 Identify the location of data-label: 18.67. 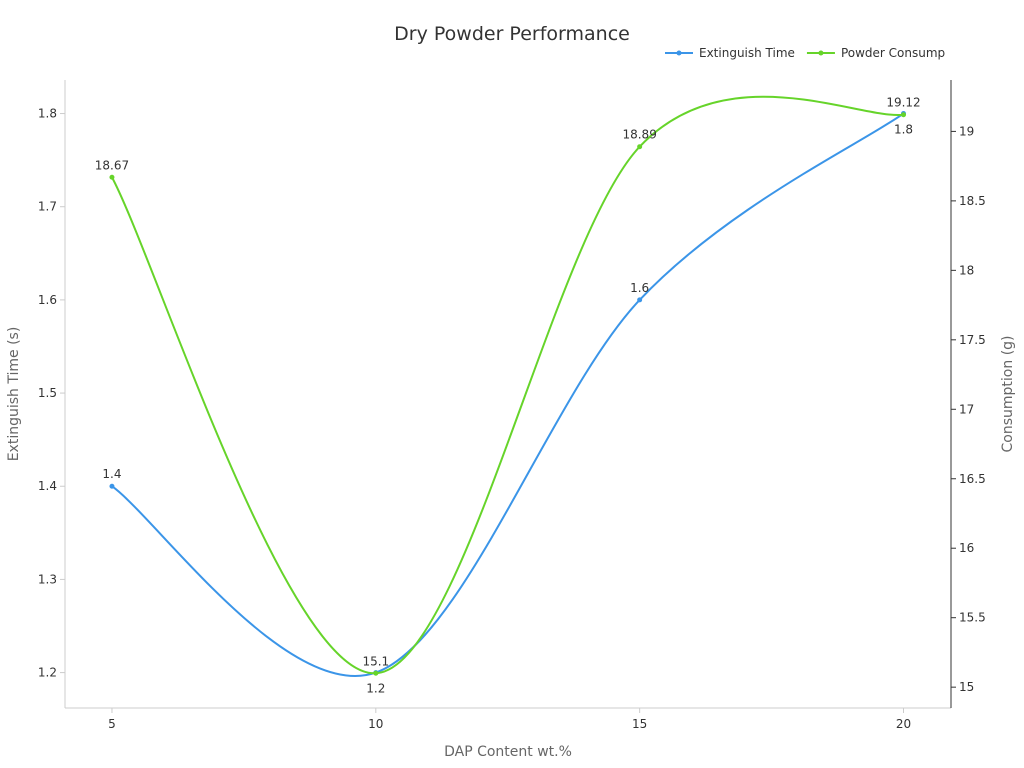
(112, 165).